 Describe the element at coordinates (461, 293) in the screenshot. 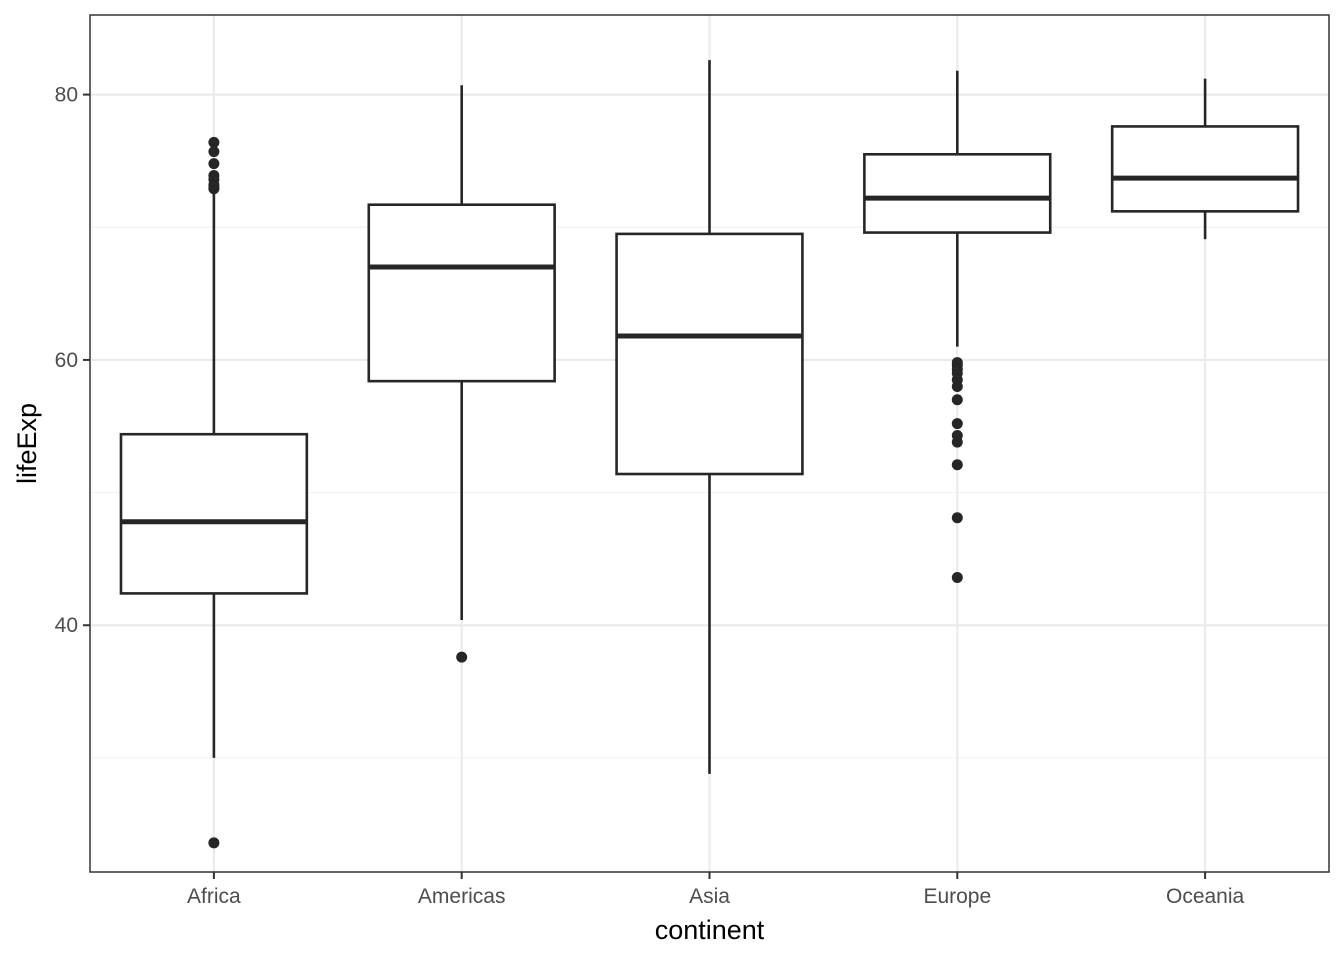

I see `box-iqr-americas` at that location.